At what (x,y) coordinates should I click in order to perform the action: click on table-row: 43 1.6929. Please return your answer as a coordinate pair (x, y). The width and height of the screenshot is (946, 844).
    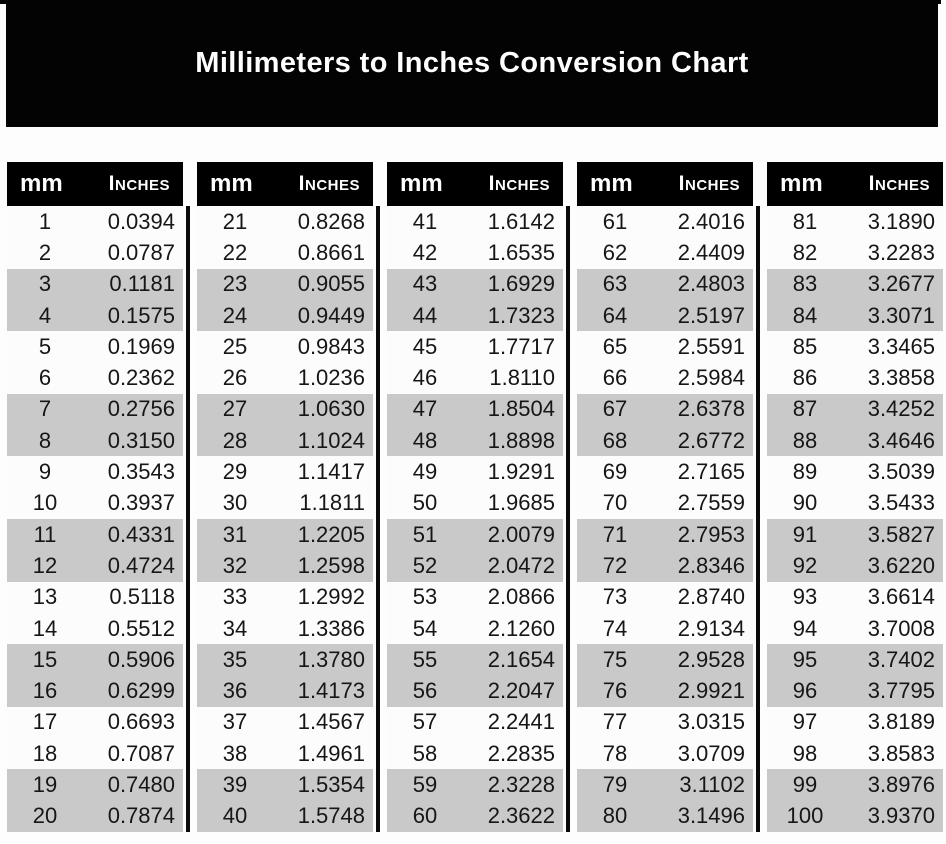
    Looking at the image, I should click on (475, 284).